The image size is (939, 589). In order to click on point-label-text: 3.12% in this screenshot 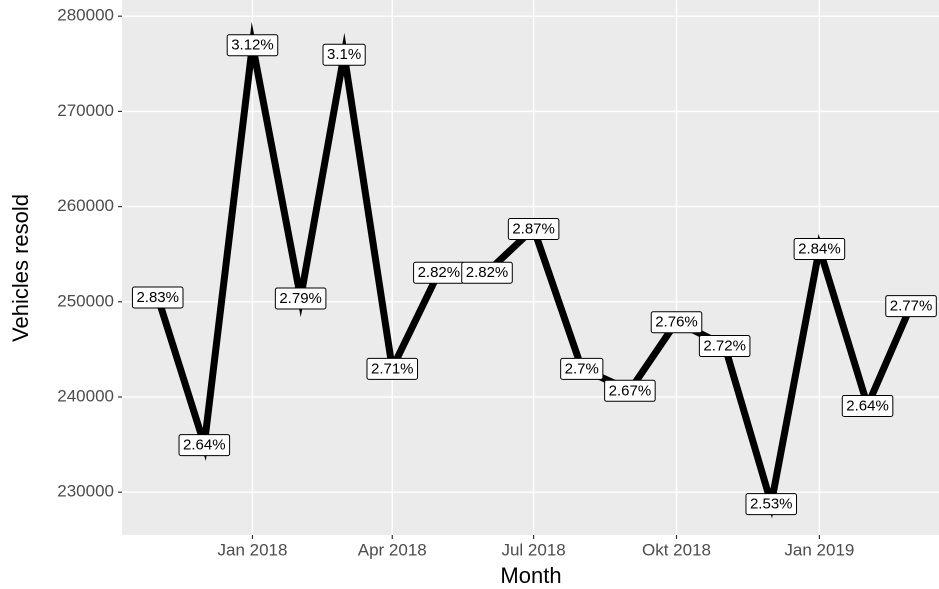, I will do `click(252, 45)`.